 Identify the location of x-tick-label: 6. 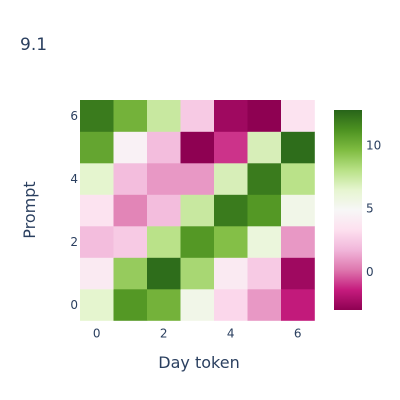
(298, 334).